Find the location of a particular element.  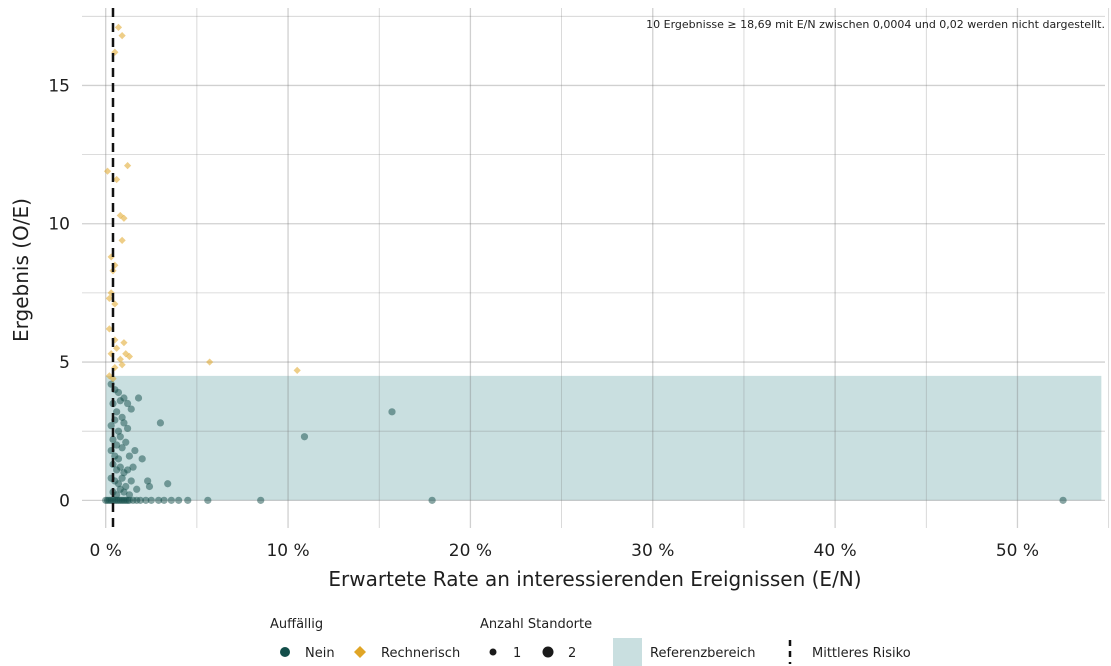

legend-color-title: Auffällig is located at coordinates (296, 624).